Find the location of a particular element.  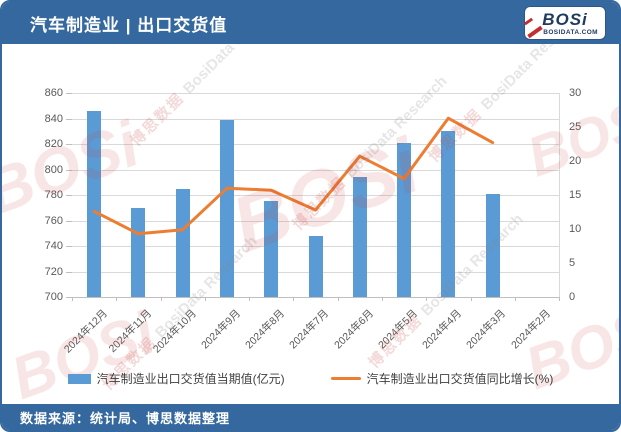

y-axis-right-label: 5 is located at coordinates (572, 263).